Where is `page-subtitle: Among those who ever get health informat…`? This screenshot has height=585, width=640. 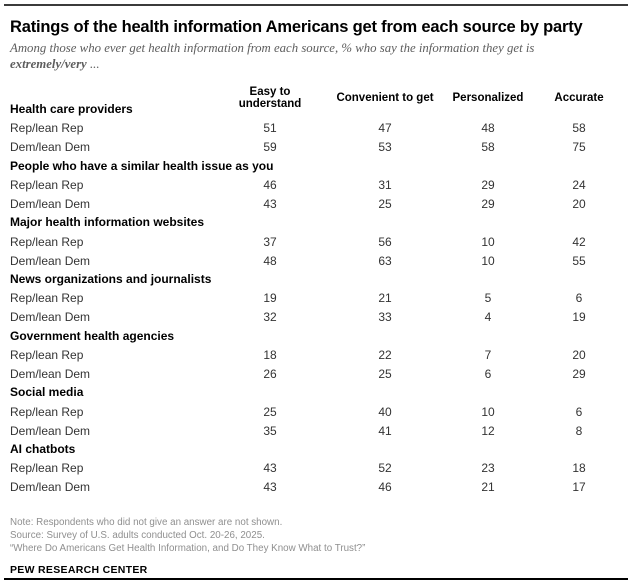
page-subtitle: Among those who ever get health informat… is located at coordinates (320, 56).